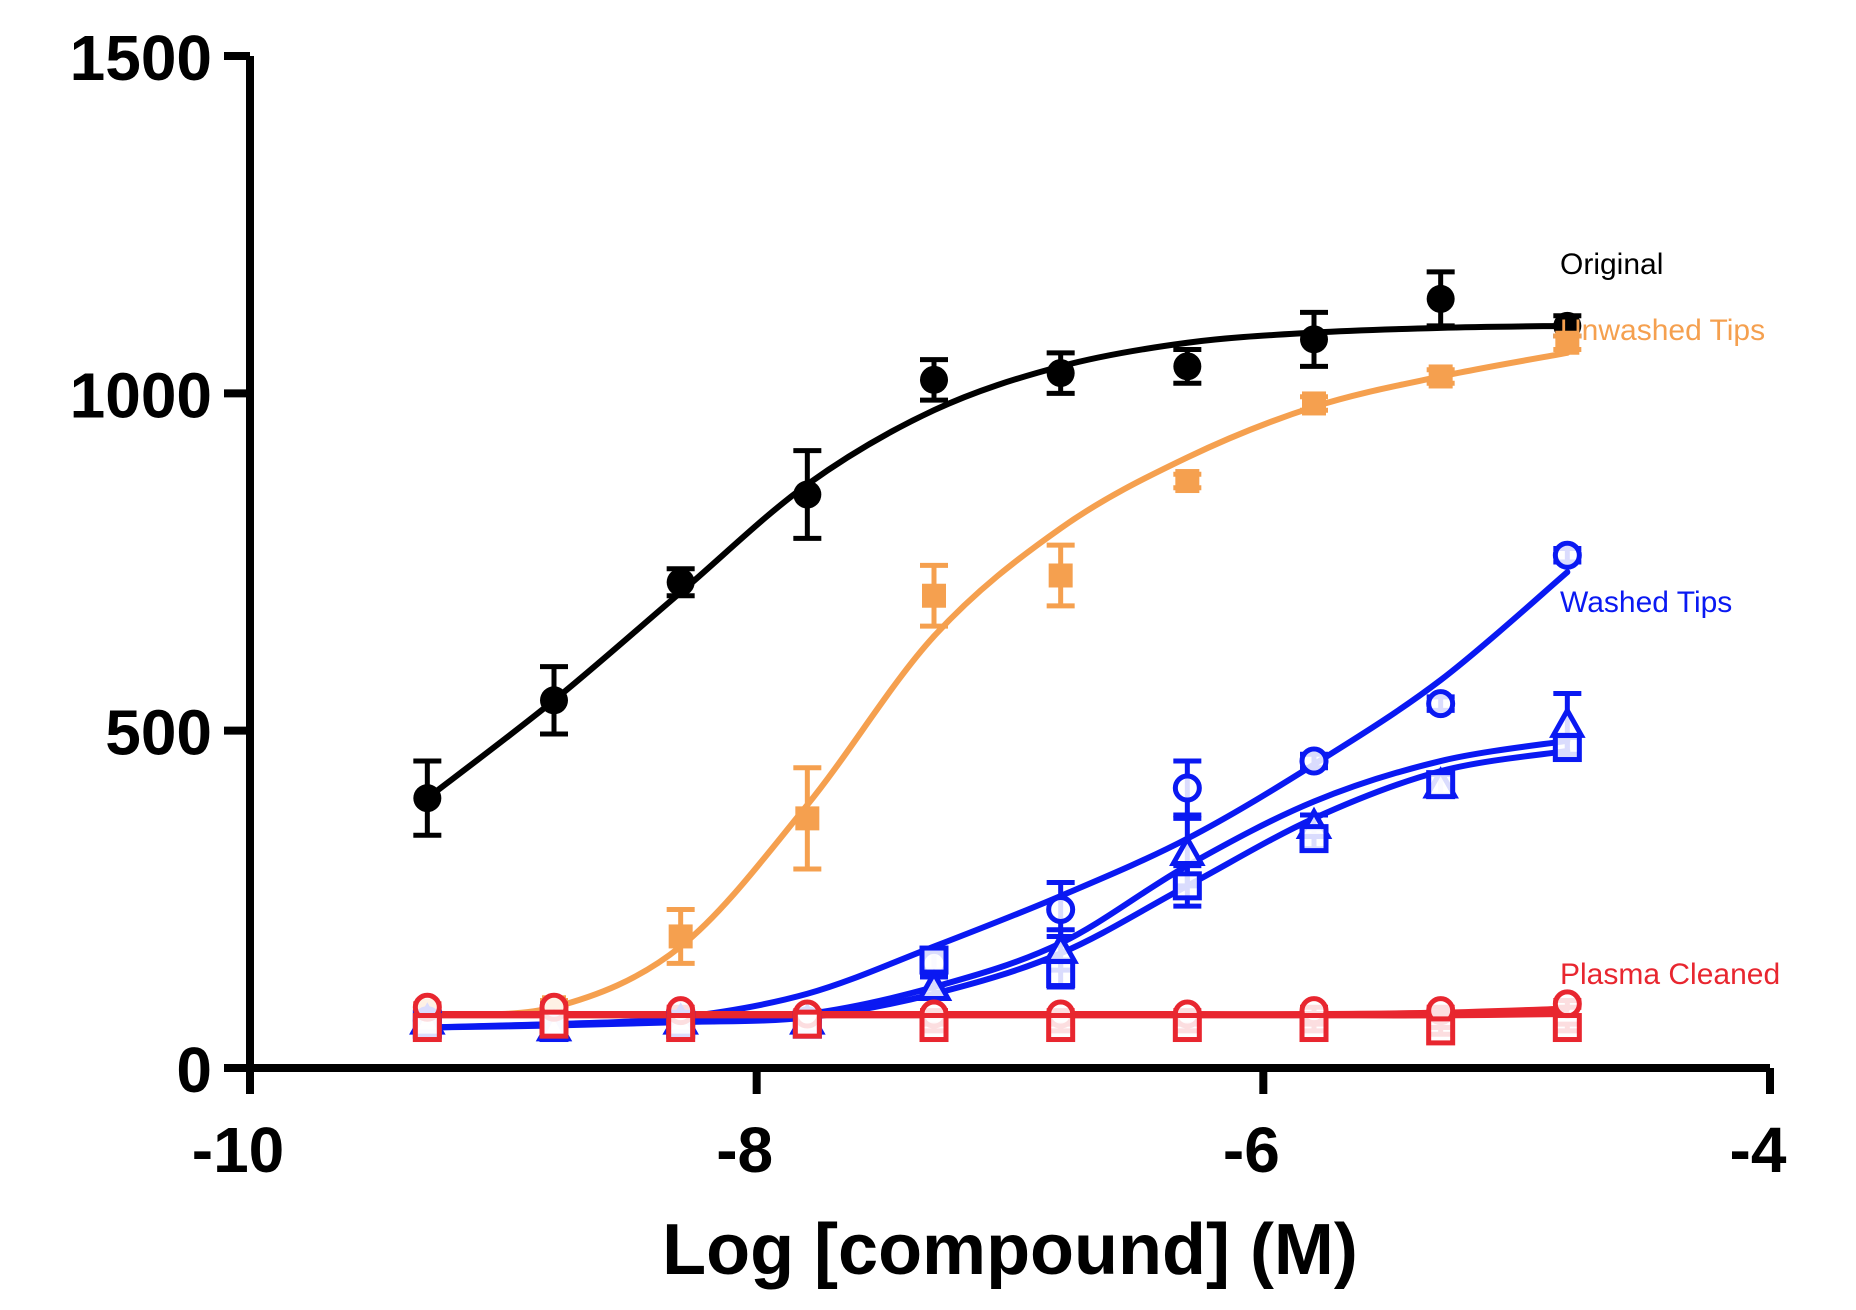  I want to click on legend-label: Original, so click(1611, 264).